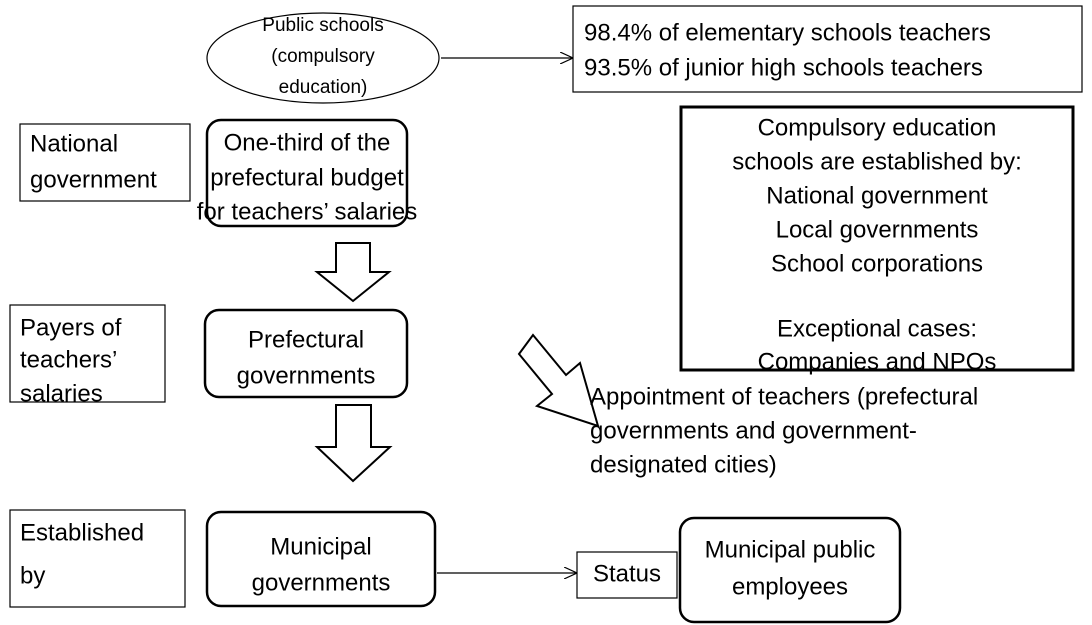  What do you see at coordinates (790, 586) in the screenshot?
I see `node-text: employees` at bounding box center [790, 586].